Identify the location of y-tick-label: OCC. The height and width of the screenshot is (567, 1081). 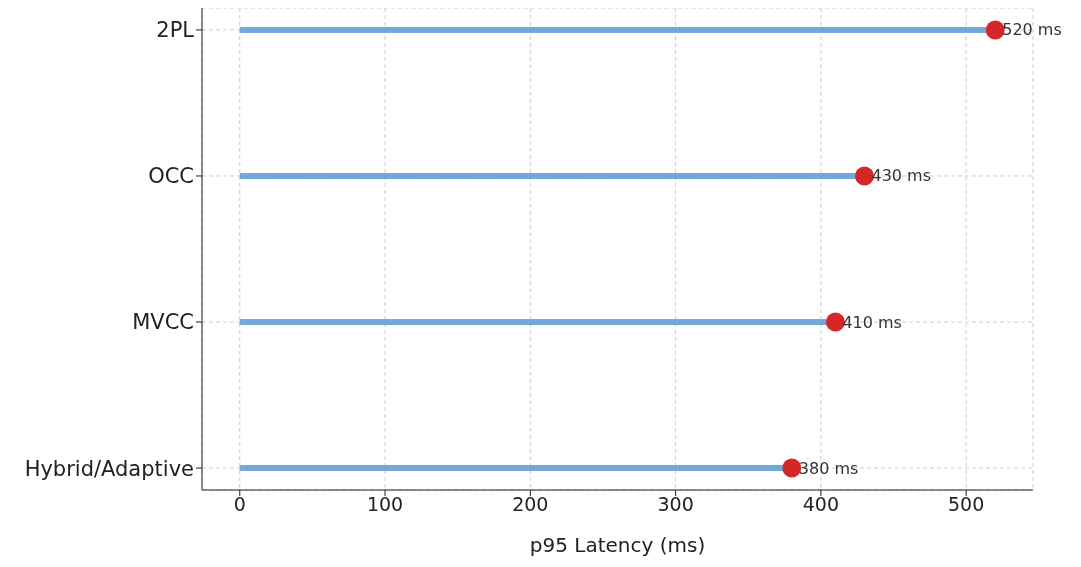
(171, 176).